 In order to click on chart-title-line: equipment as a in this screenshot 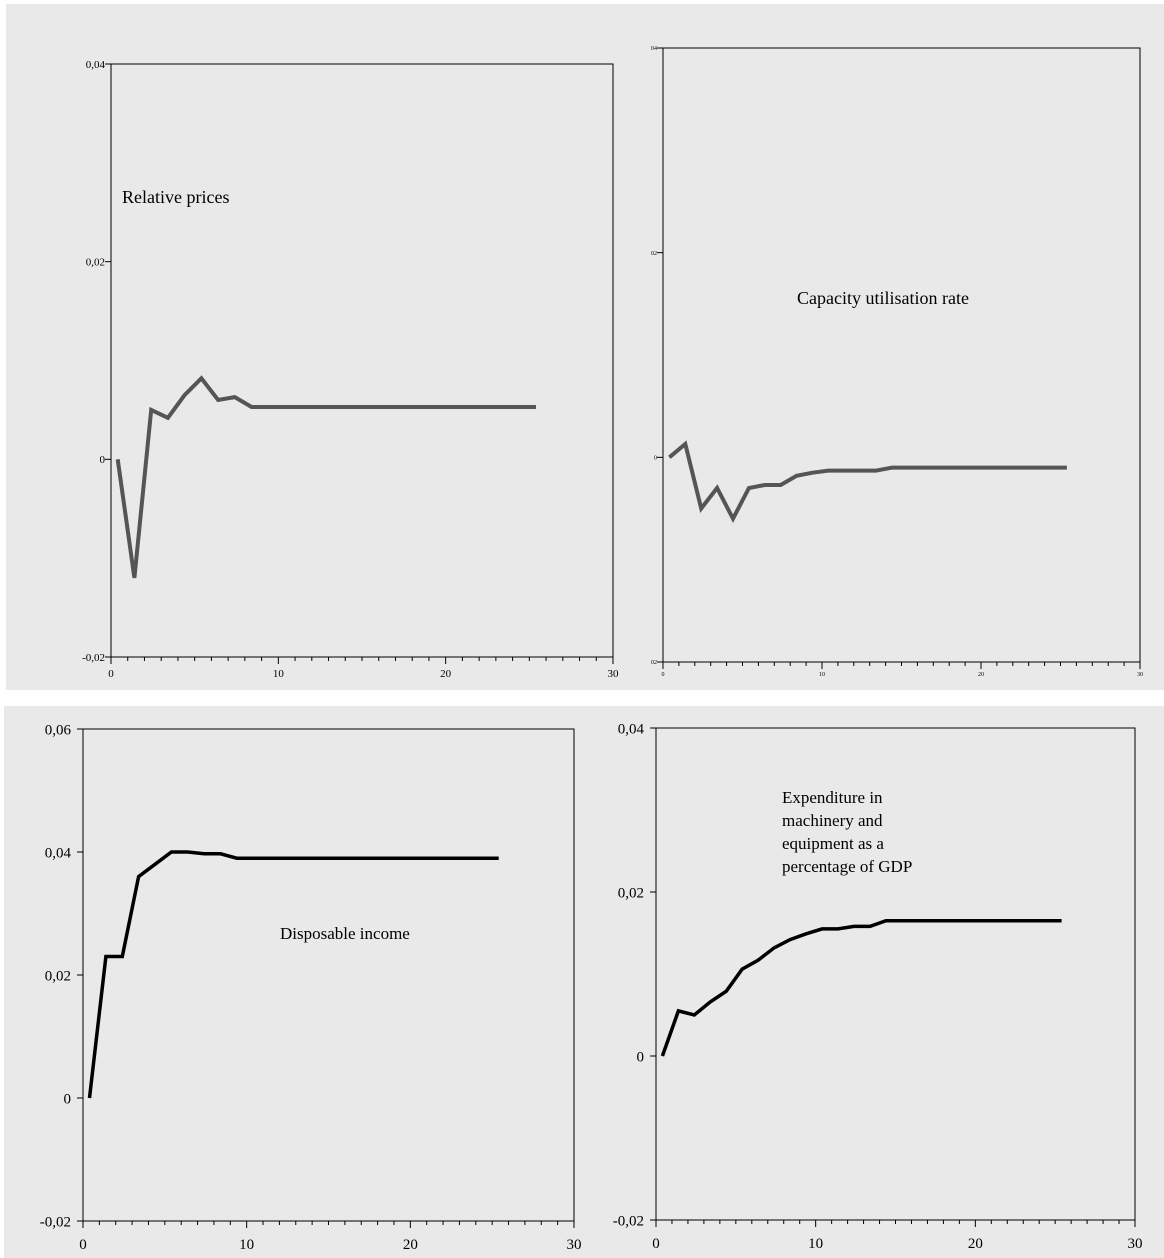, I will do `click(833, 843)`.